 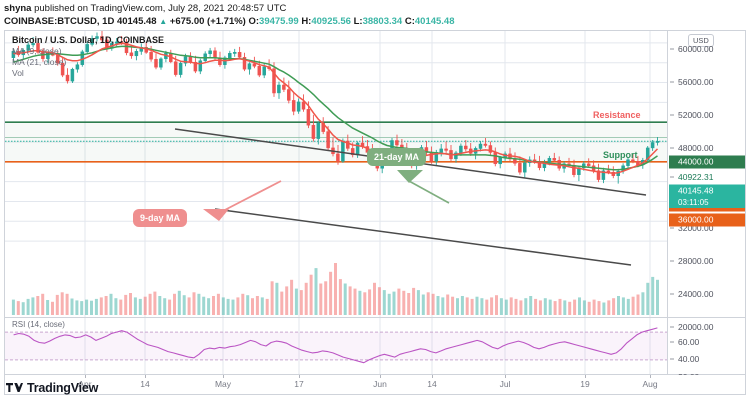 What do you see at coordinates (696, 228) in the screenshot?
I see `price-tick-label: 32000.00` at bounding box center [696, 228].